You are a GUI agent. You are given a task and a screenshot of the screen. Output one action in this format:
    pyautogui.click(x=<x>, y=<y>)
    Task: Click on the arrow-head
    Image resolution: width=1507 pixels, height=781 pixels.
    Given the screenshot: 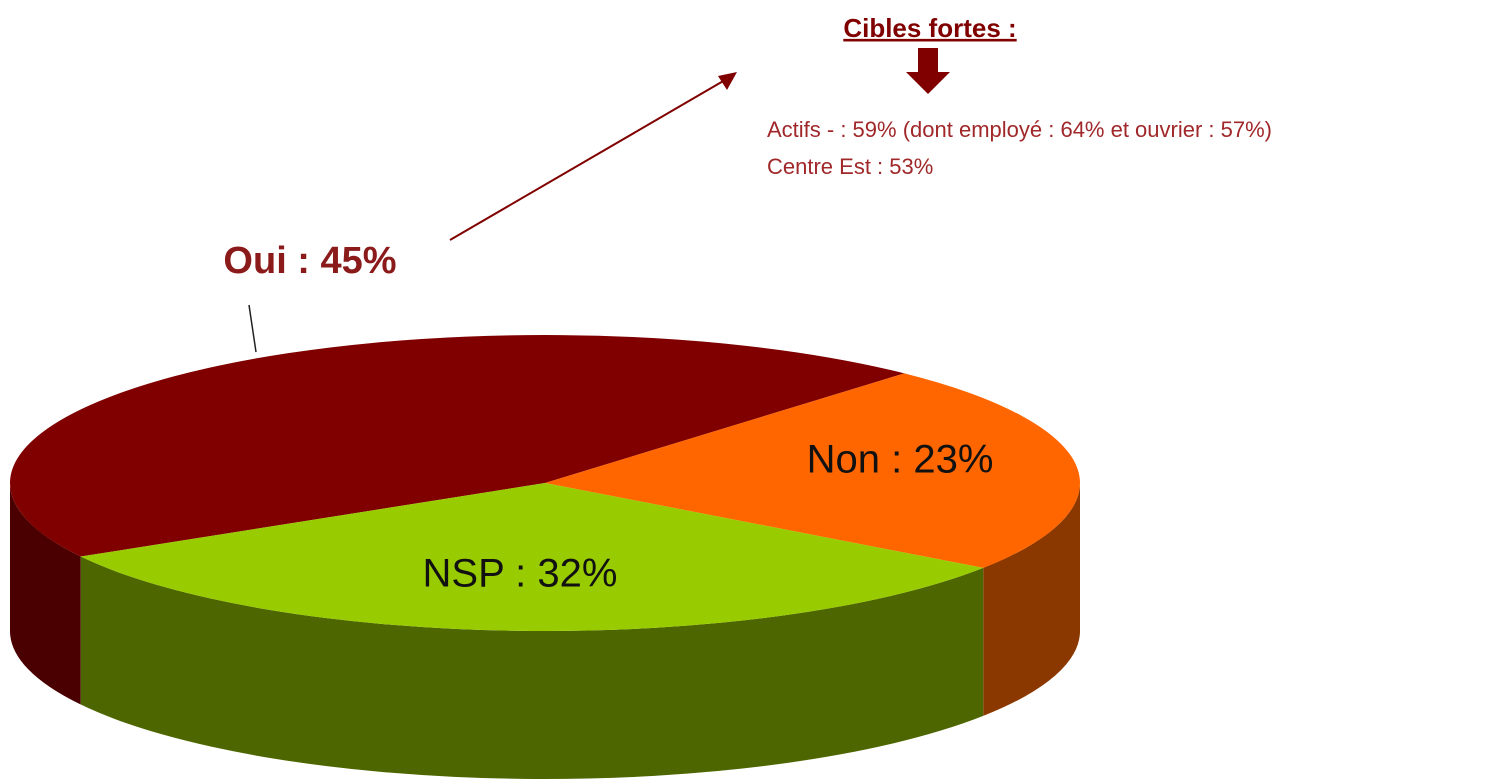 What is the action you would take?
    pyautogui.click(x=727, y=81)
    